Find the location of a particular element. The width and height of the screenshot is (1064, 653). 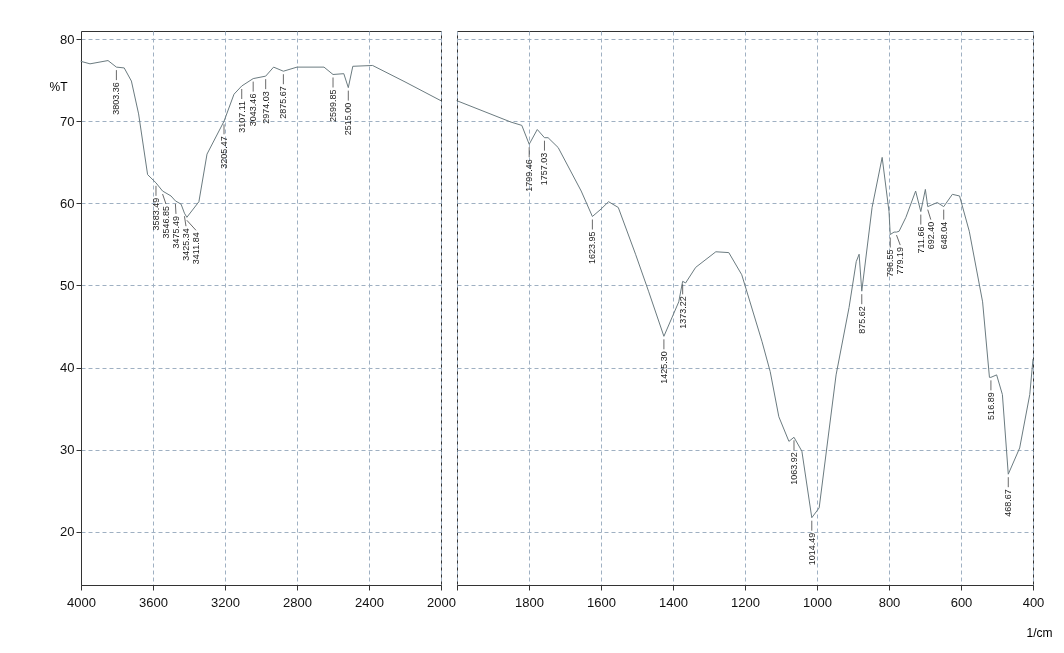

y-tick-label: 30 is located at coordinates (67, 450).